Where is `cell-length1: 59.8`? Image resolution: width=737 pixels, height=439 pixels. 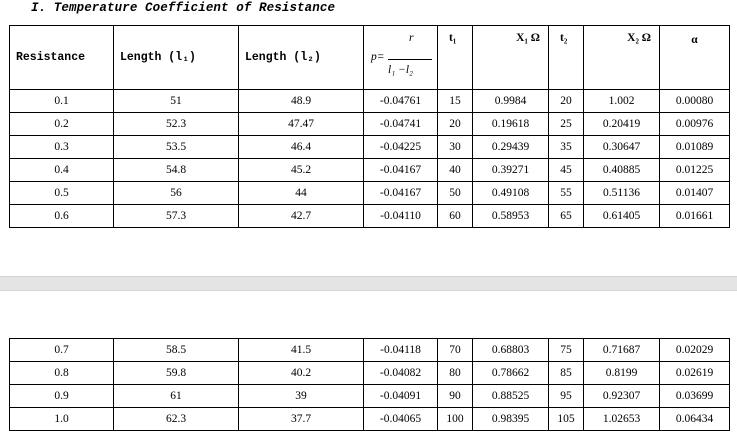
cell-length1: 59.8 is located at coordinates (176, 373).